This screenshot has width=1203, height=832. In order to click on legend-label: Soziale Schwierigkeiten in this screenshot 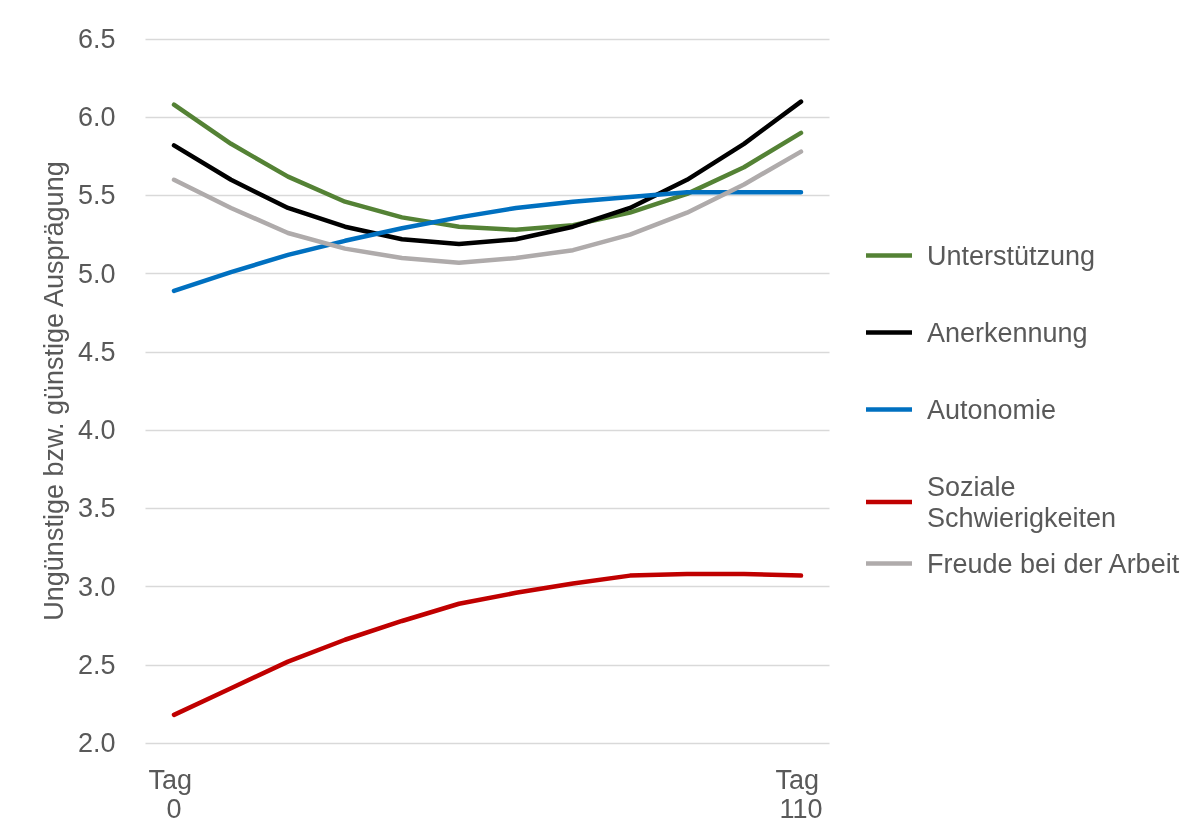, I will do `click(1022, 502)`.